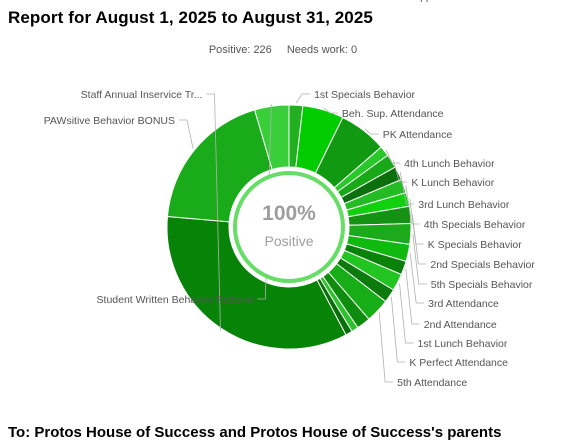  I want to click on label-2nd-attendance: 2nd Attendance, so click(460, 325).